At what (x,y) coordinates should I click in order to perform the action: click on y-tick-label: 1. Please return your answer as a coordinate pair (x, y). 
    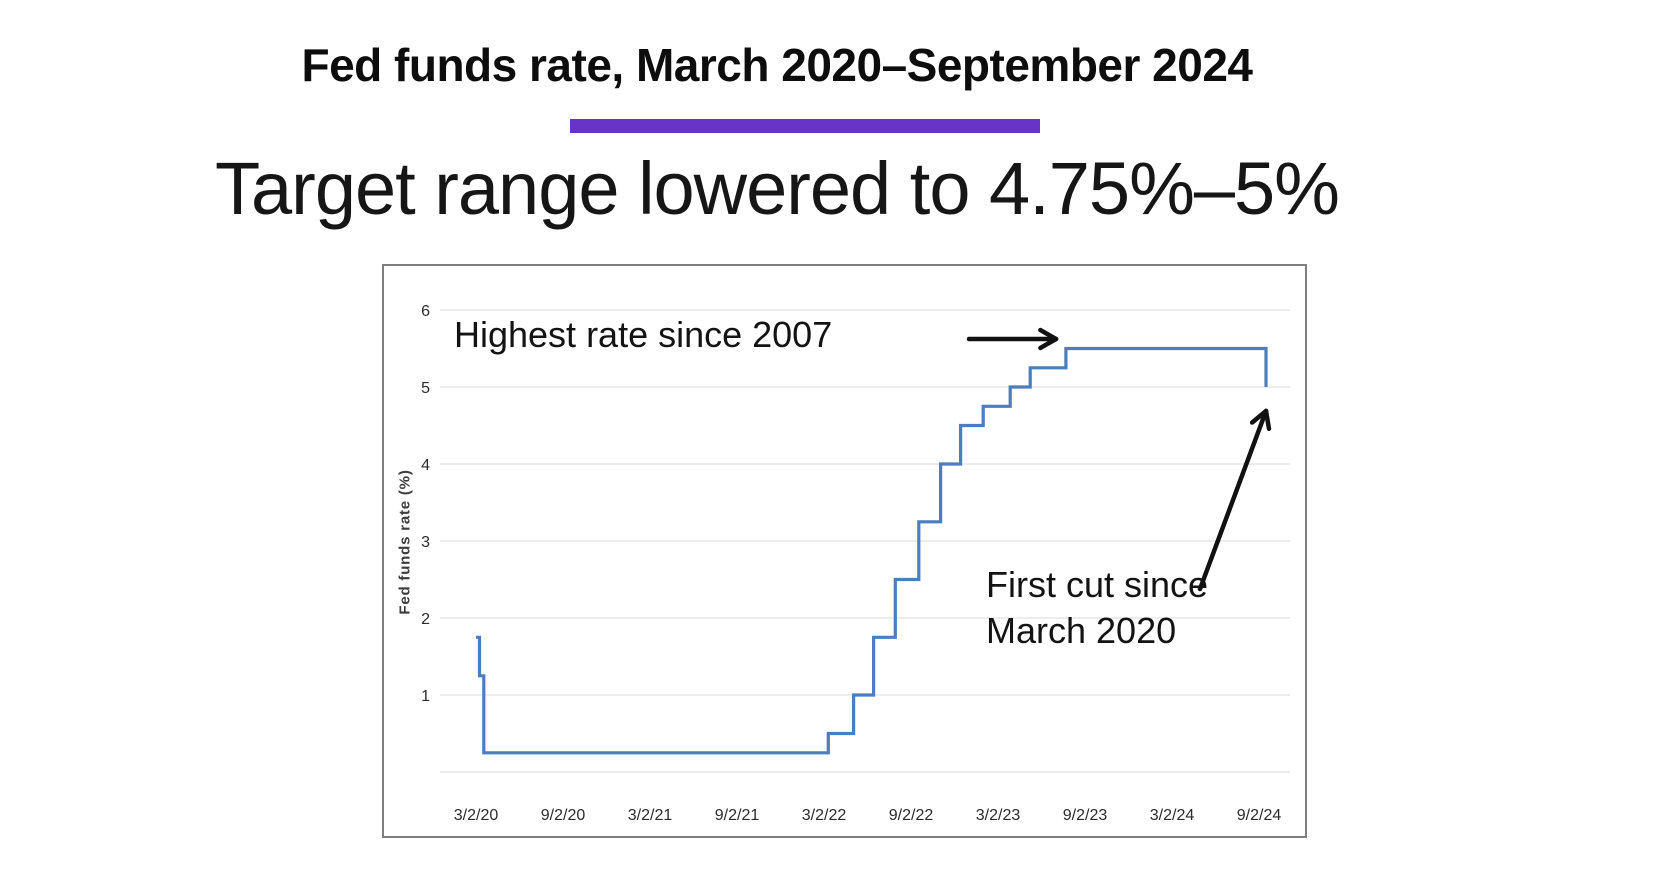
    Looking at the image, I should click on (425, 696).